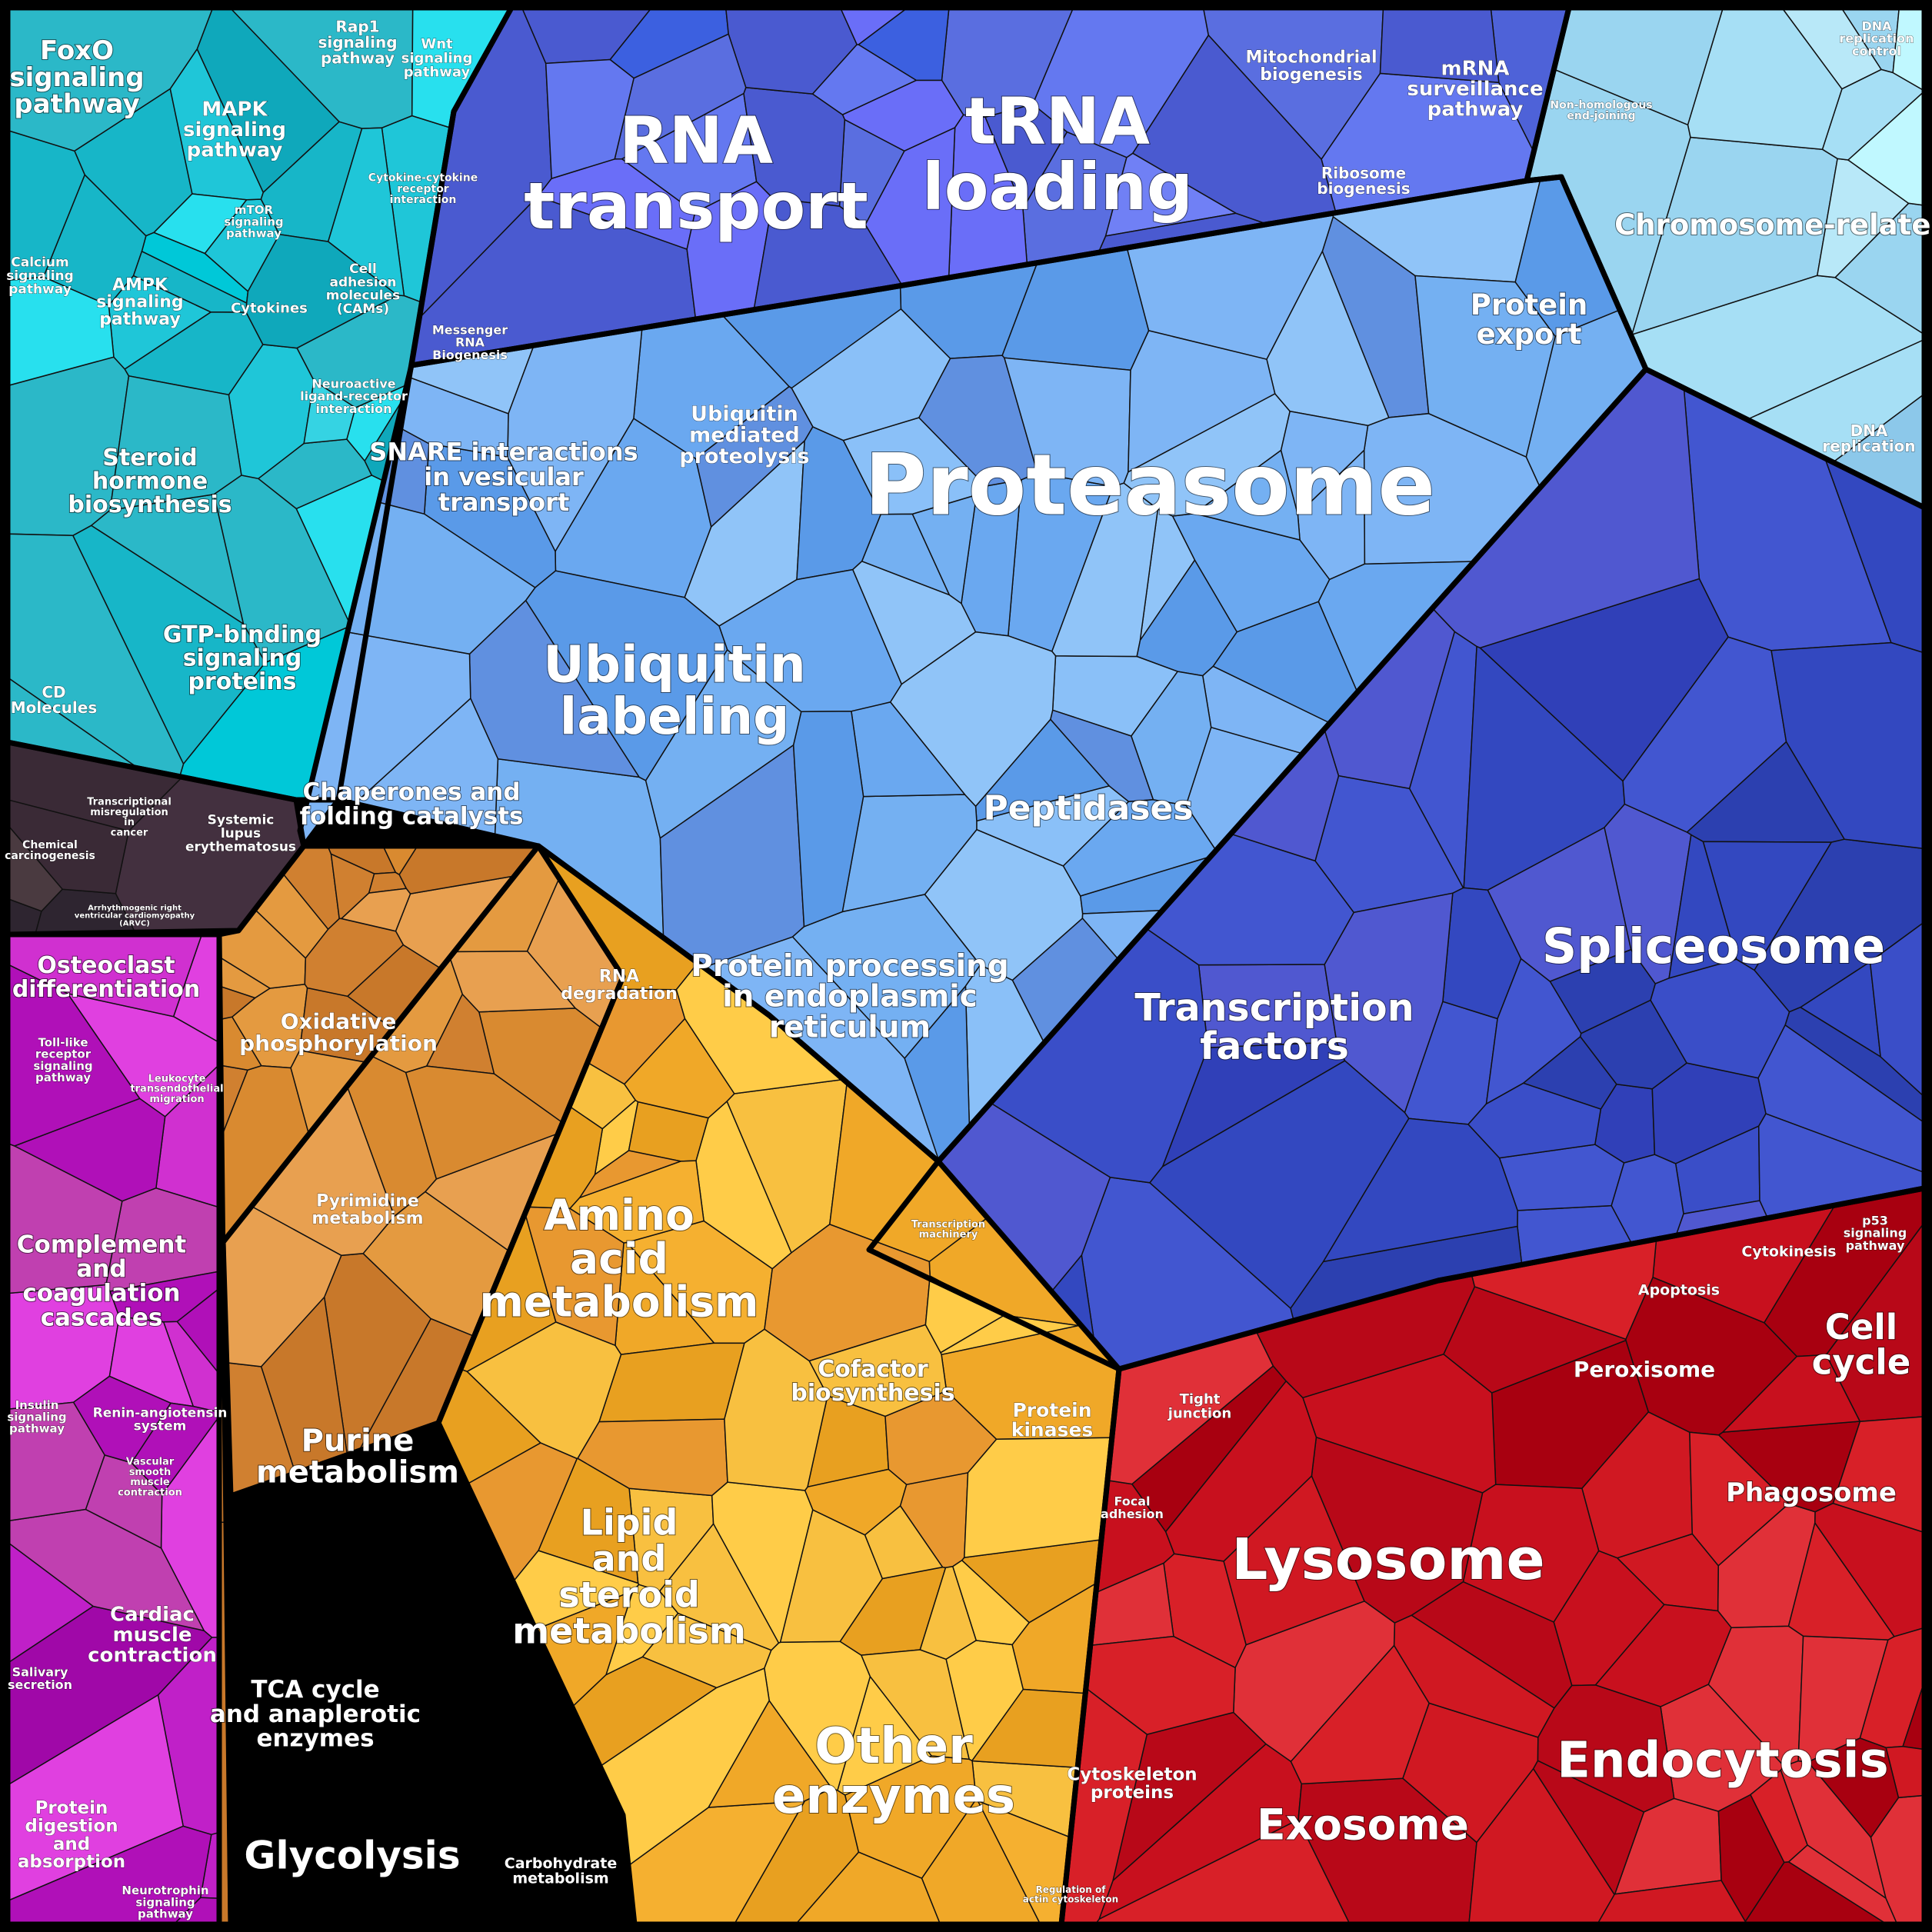 The image size is (1932, 1932). Describe the element at coordinates (1363, 181) in the screenshot. I see `label-ribosome: Ribosome biogenesis` at that location.